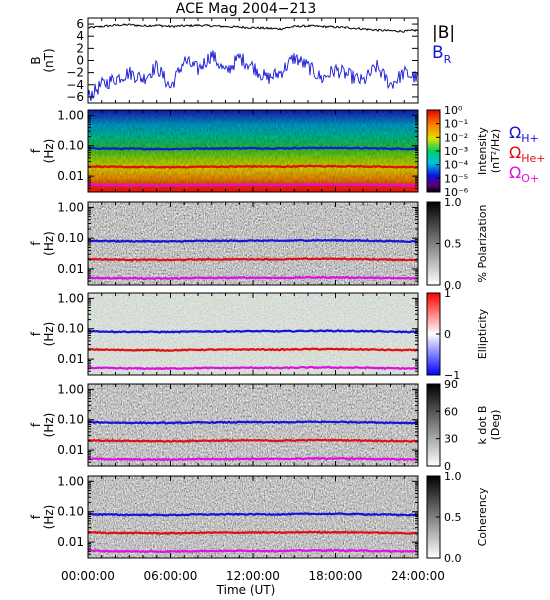 This screenshot has width=550, height=600. I want to click on spectrogram-texture, so click(253, 151).